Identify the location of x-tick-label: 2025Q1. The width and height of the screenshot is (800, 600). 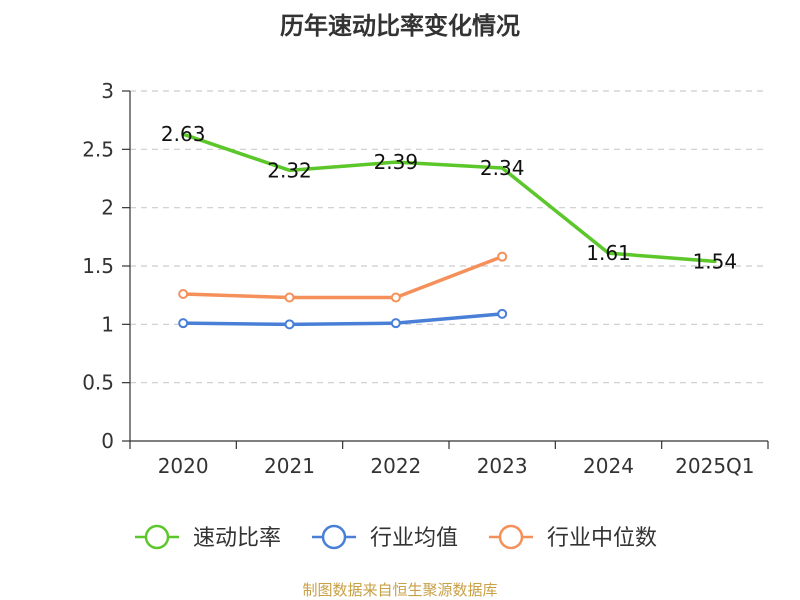
(714, 466).